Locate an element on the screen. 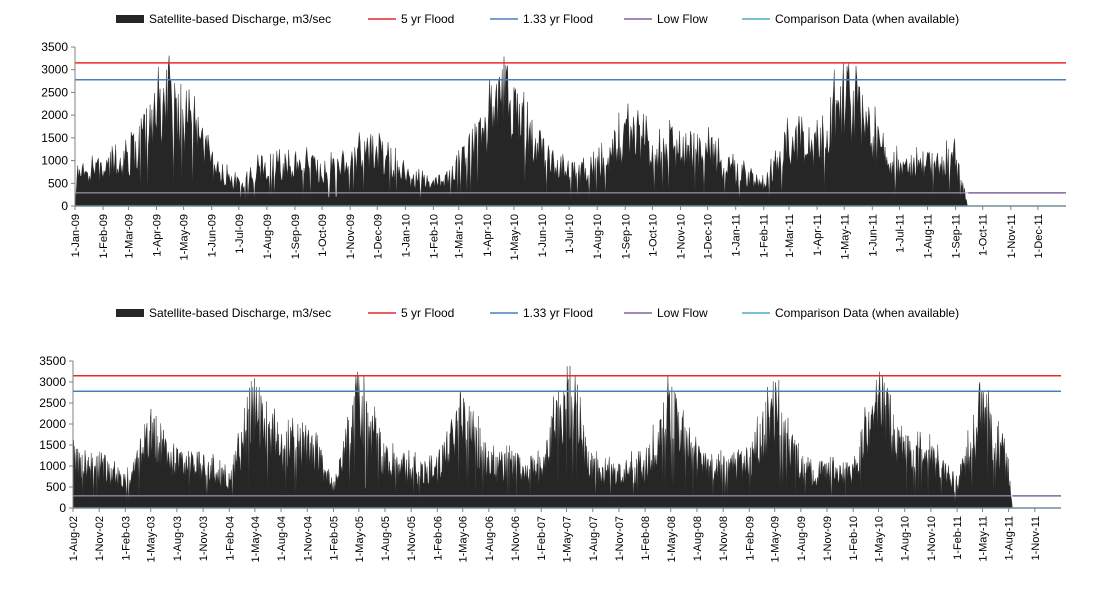  x-tick-label: 1-Nov-03 is located at coordinates (204, 538).